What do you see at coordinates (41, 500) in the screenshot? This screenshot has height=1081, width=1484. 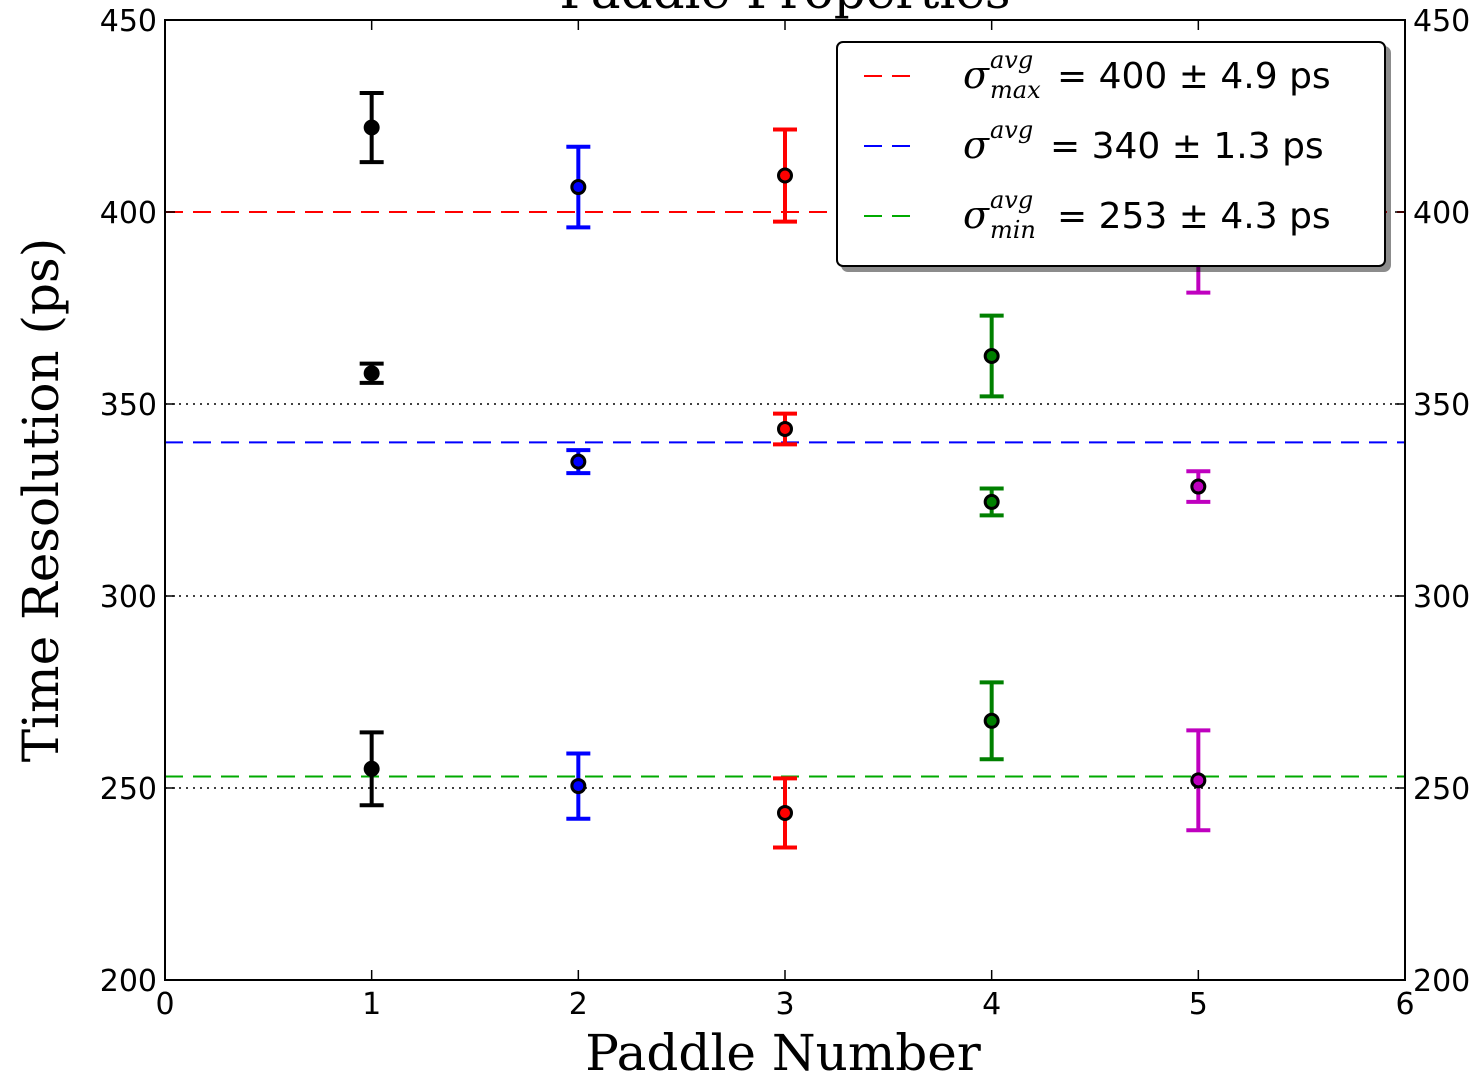 I see `y-axis-title: Time Resolution (ps)` at bounding box center [41, 500].